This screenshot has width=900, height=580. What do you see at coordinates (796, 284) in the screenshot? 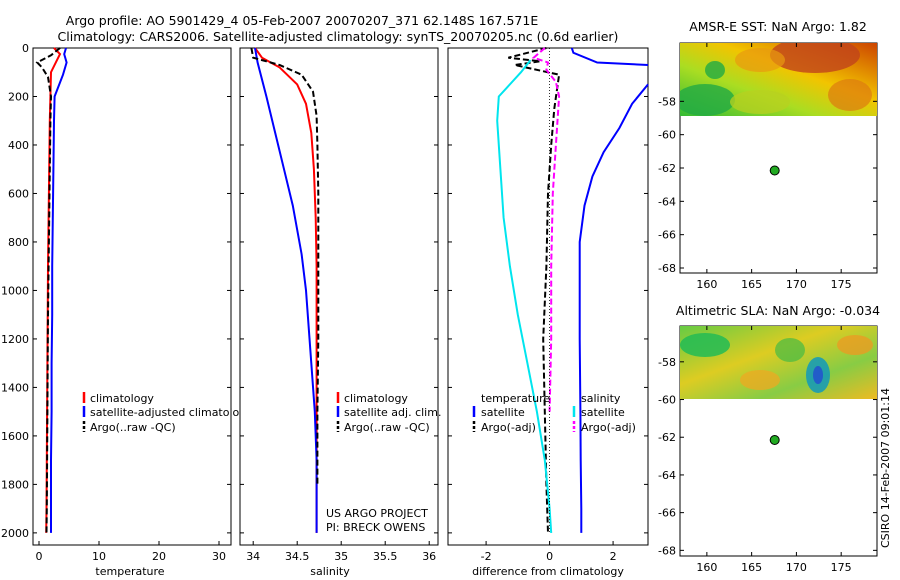
I see `amsr-e-sst-lon-label: 170` at bounding box center [796, 284].